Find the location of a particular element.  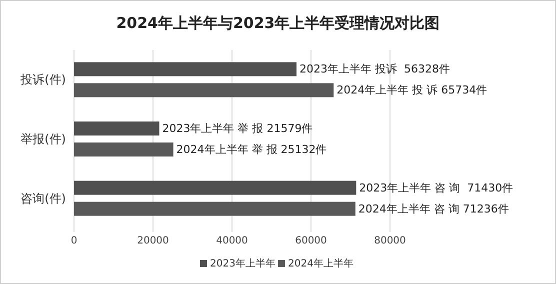

x-tick-label: 80000 is located at coordinates (390, 241).